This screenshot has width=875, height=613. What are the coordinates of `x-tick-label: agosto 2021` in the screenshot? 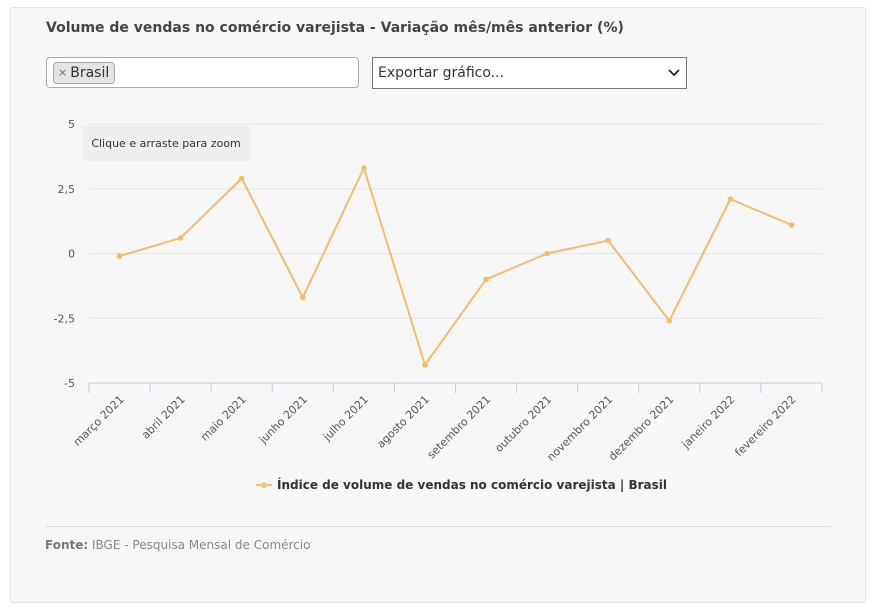 It's located at (403, 422).